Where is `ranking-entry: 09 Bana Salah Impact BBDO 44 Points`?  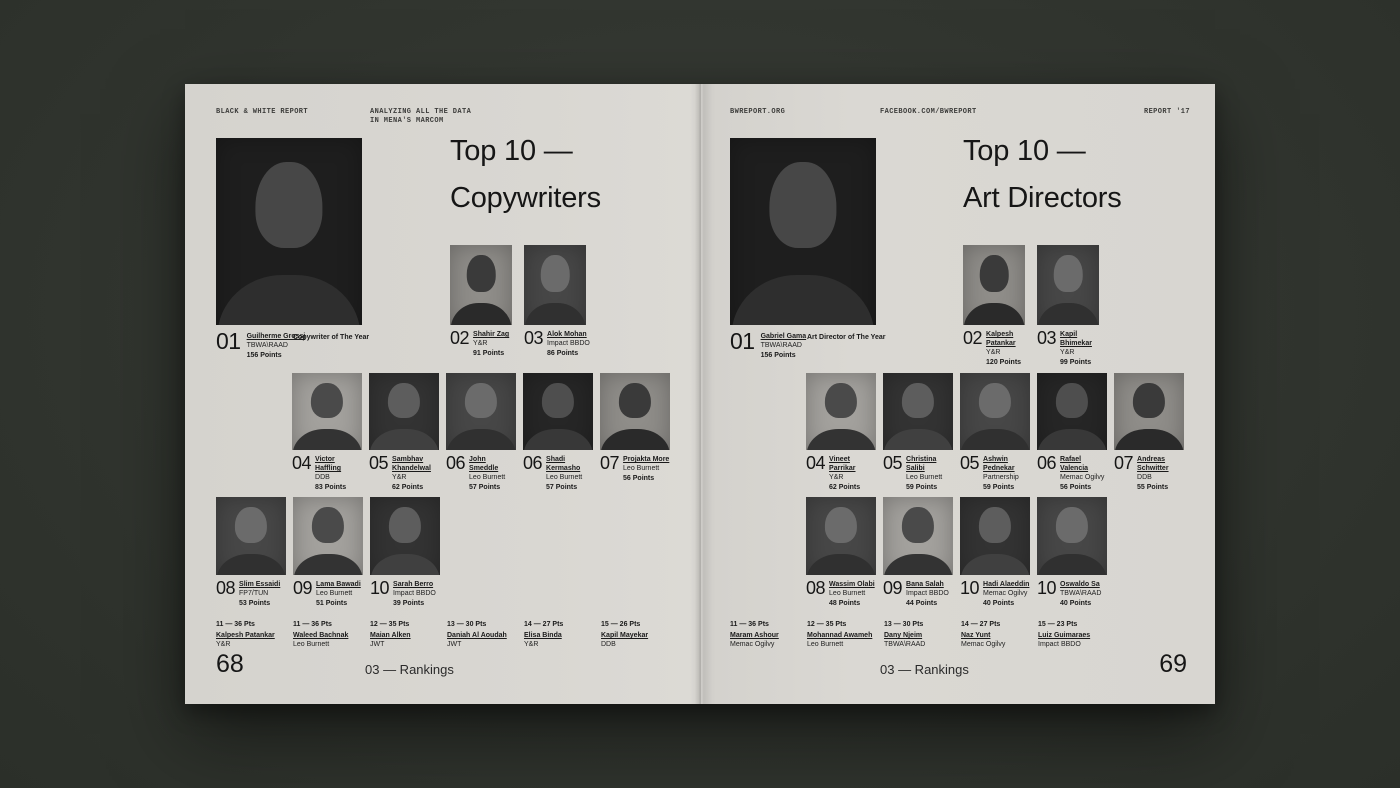
ranking-entry: 09 Bana Salah Impact BBDO 44 Points is located at coordinates (918, 552).